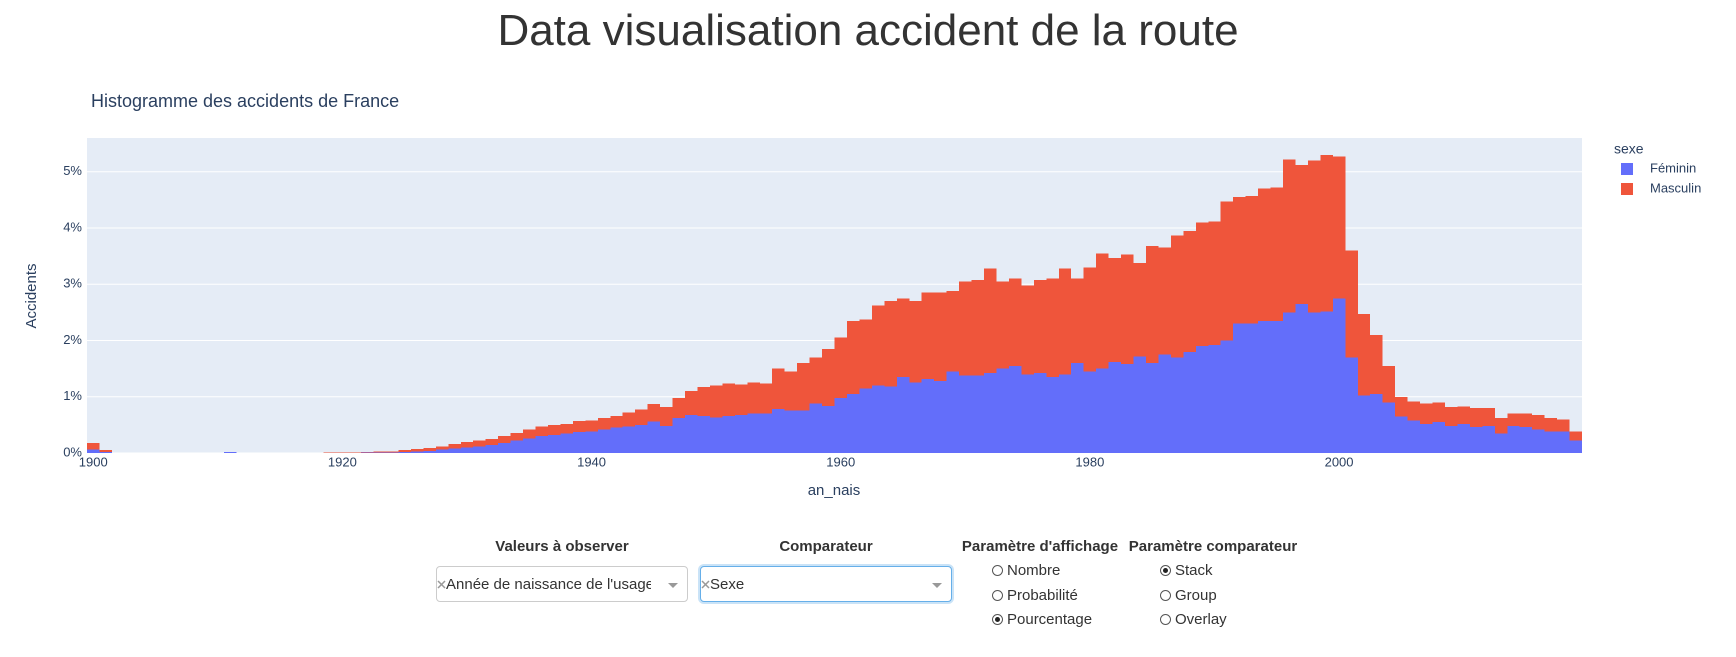  What do you see at coordinates (1193, 619) in the screenshot?
I see `radio-option: Overlay` at bounding box center [1193, 619].